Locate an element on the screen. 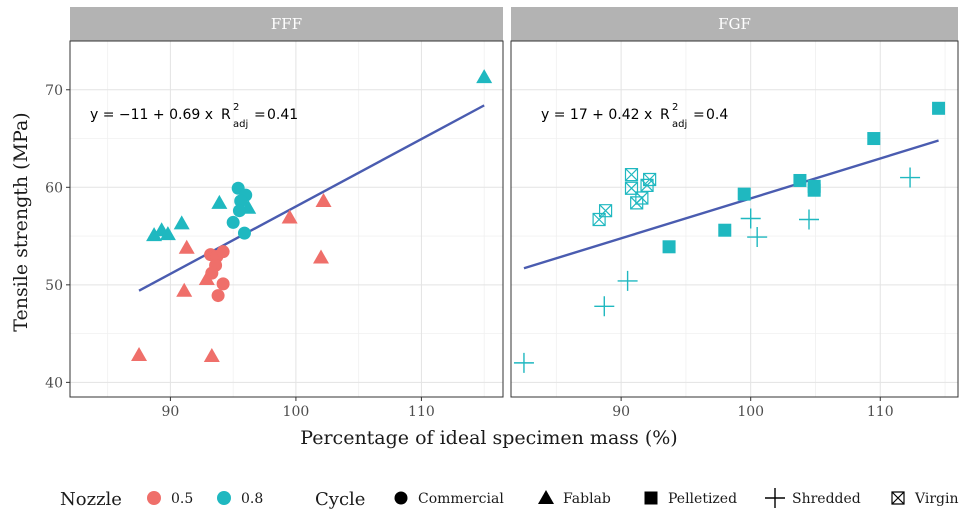 Image resolution: width=970 pixels, height=514 pixels. x-tick-label: 90 is located at coordinates (170, 412).